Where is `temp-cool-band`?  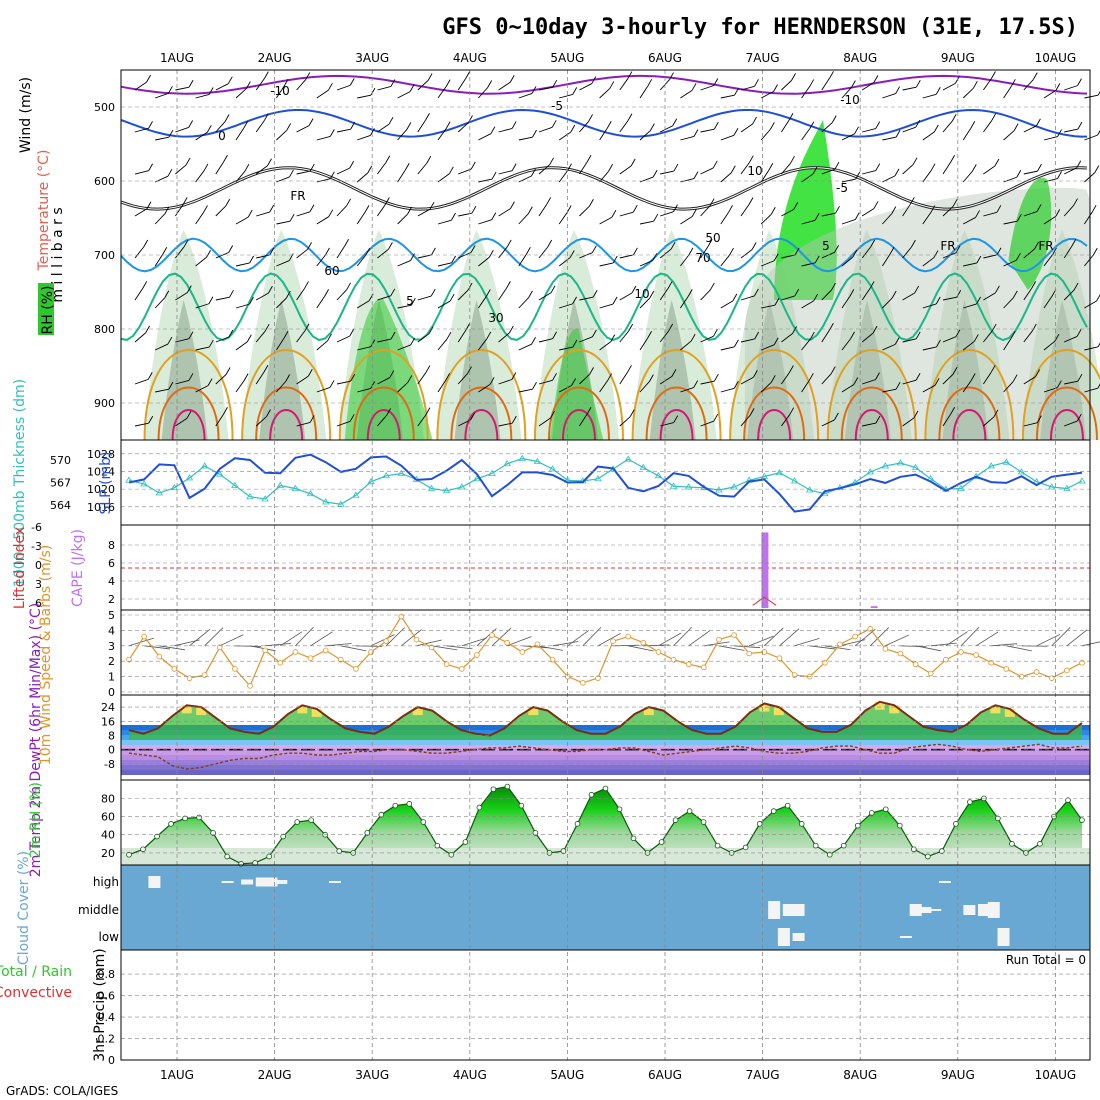
temp-cool-band is located at coordinates (605, 727).